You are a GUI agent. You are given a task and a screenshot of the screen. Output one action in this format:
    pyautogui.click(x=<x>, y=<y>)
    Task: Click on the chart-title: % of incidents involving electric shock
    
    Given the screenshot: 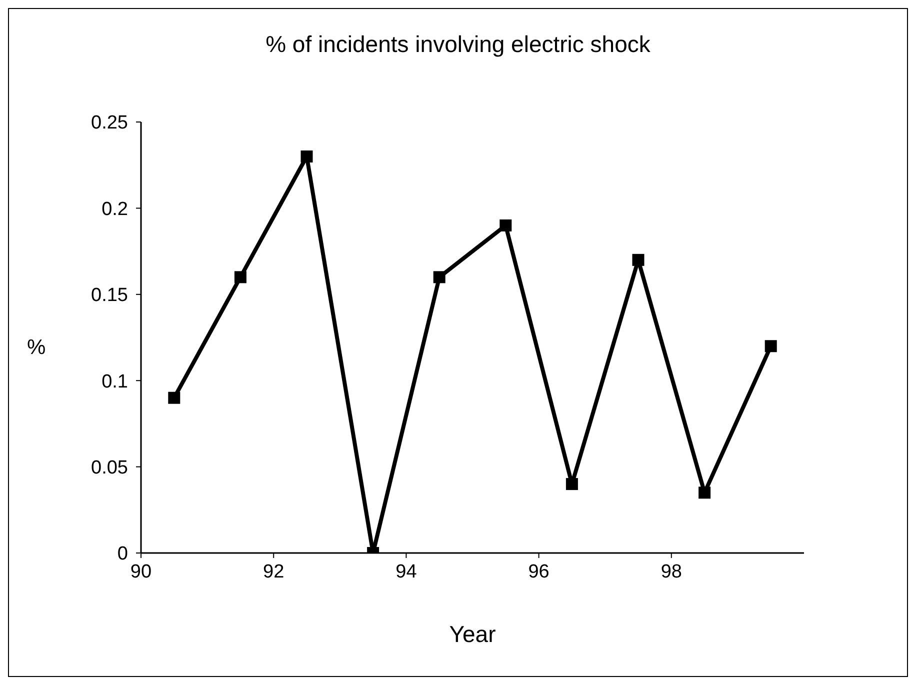 What is the action you would take?
    pyautogui.click(x=458, y=44)
    